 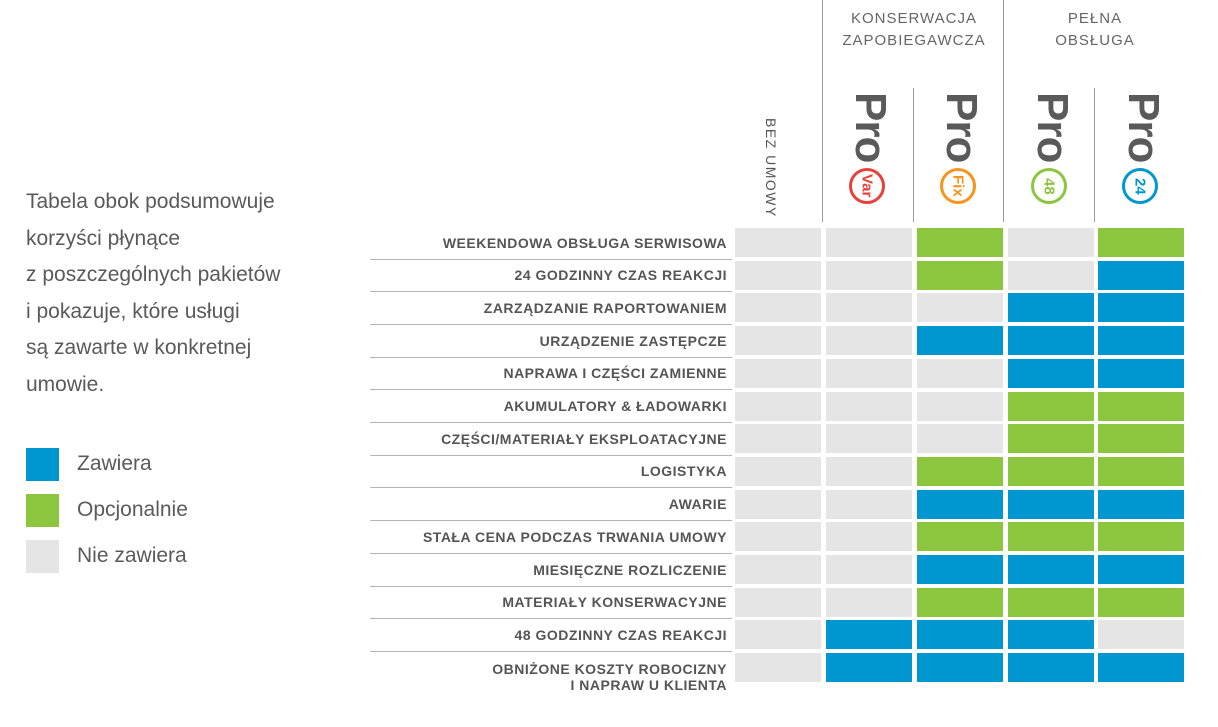 I want to click on column-header-pro-24: Pro 24, so click(x=1140, y=156).